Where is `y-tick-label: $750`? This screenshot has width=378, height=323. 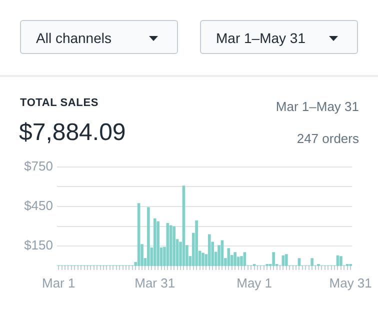 y-tick-label: $750 is located at coordinates (38, 166).